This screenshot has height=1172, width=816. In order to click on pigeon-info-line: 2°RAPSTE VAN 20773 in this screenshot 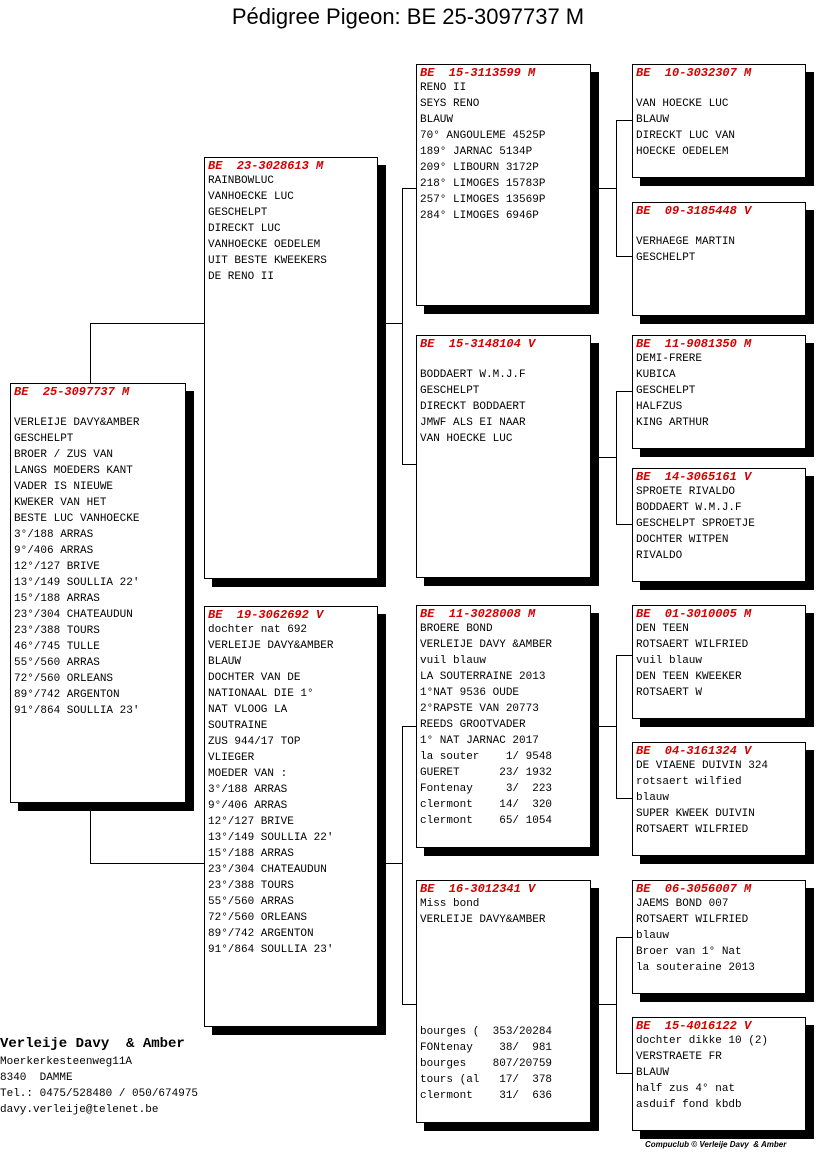, I will do `click(479, 709)`.